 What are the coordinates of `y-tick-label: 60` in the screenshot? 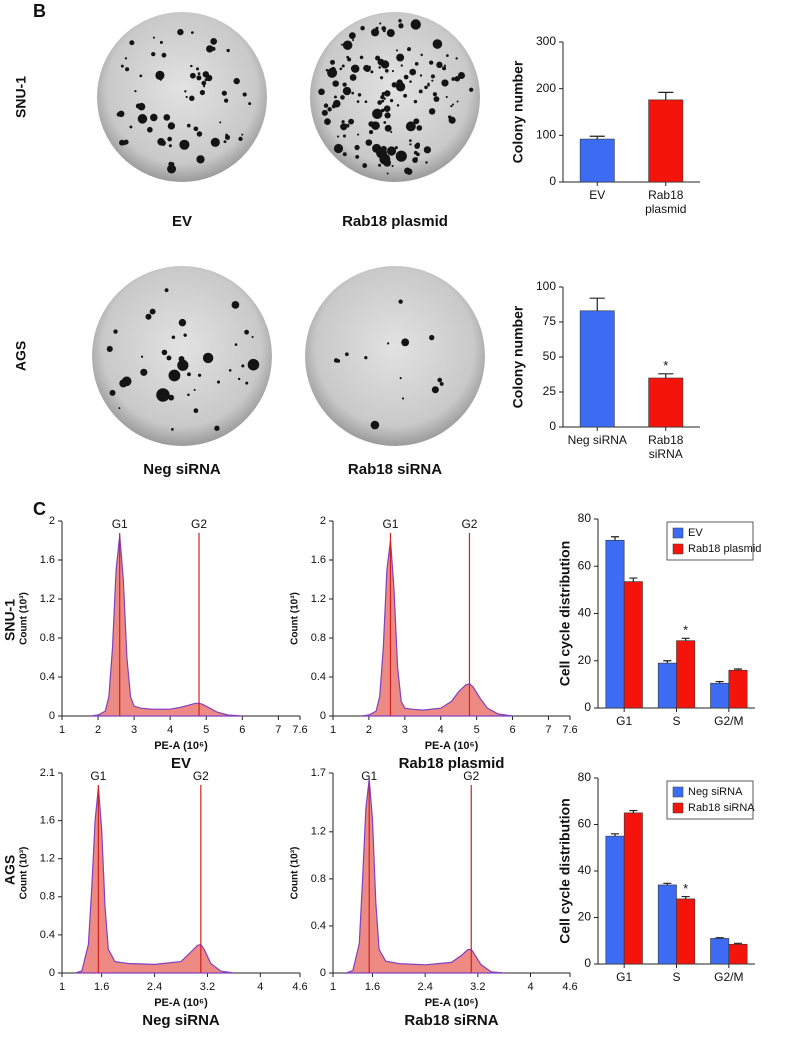 It's located at (585, 565).